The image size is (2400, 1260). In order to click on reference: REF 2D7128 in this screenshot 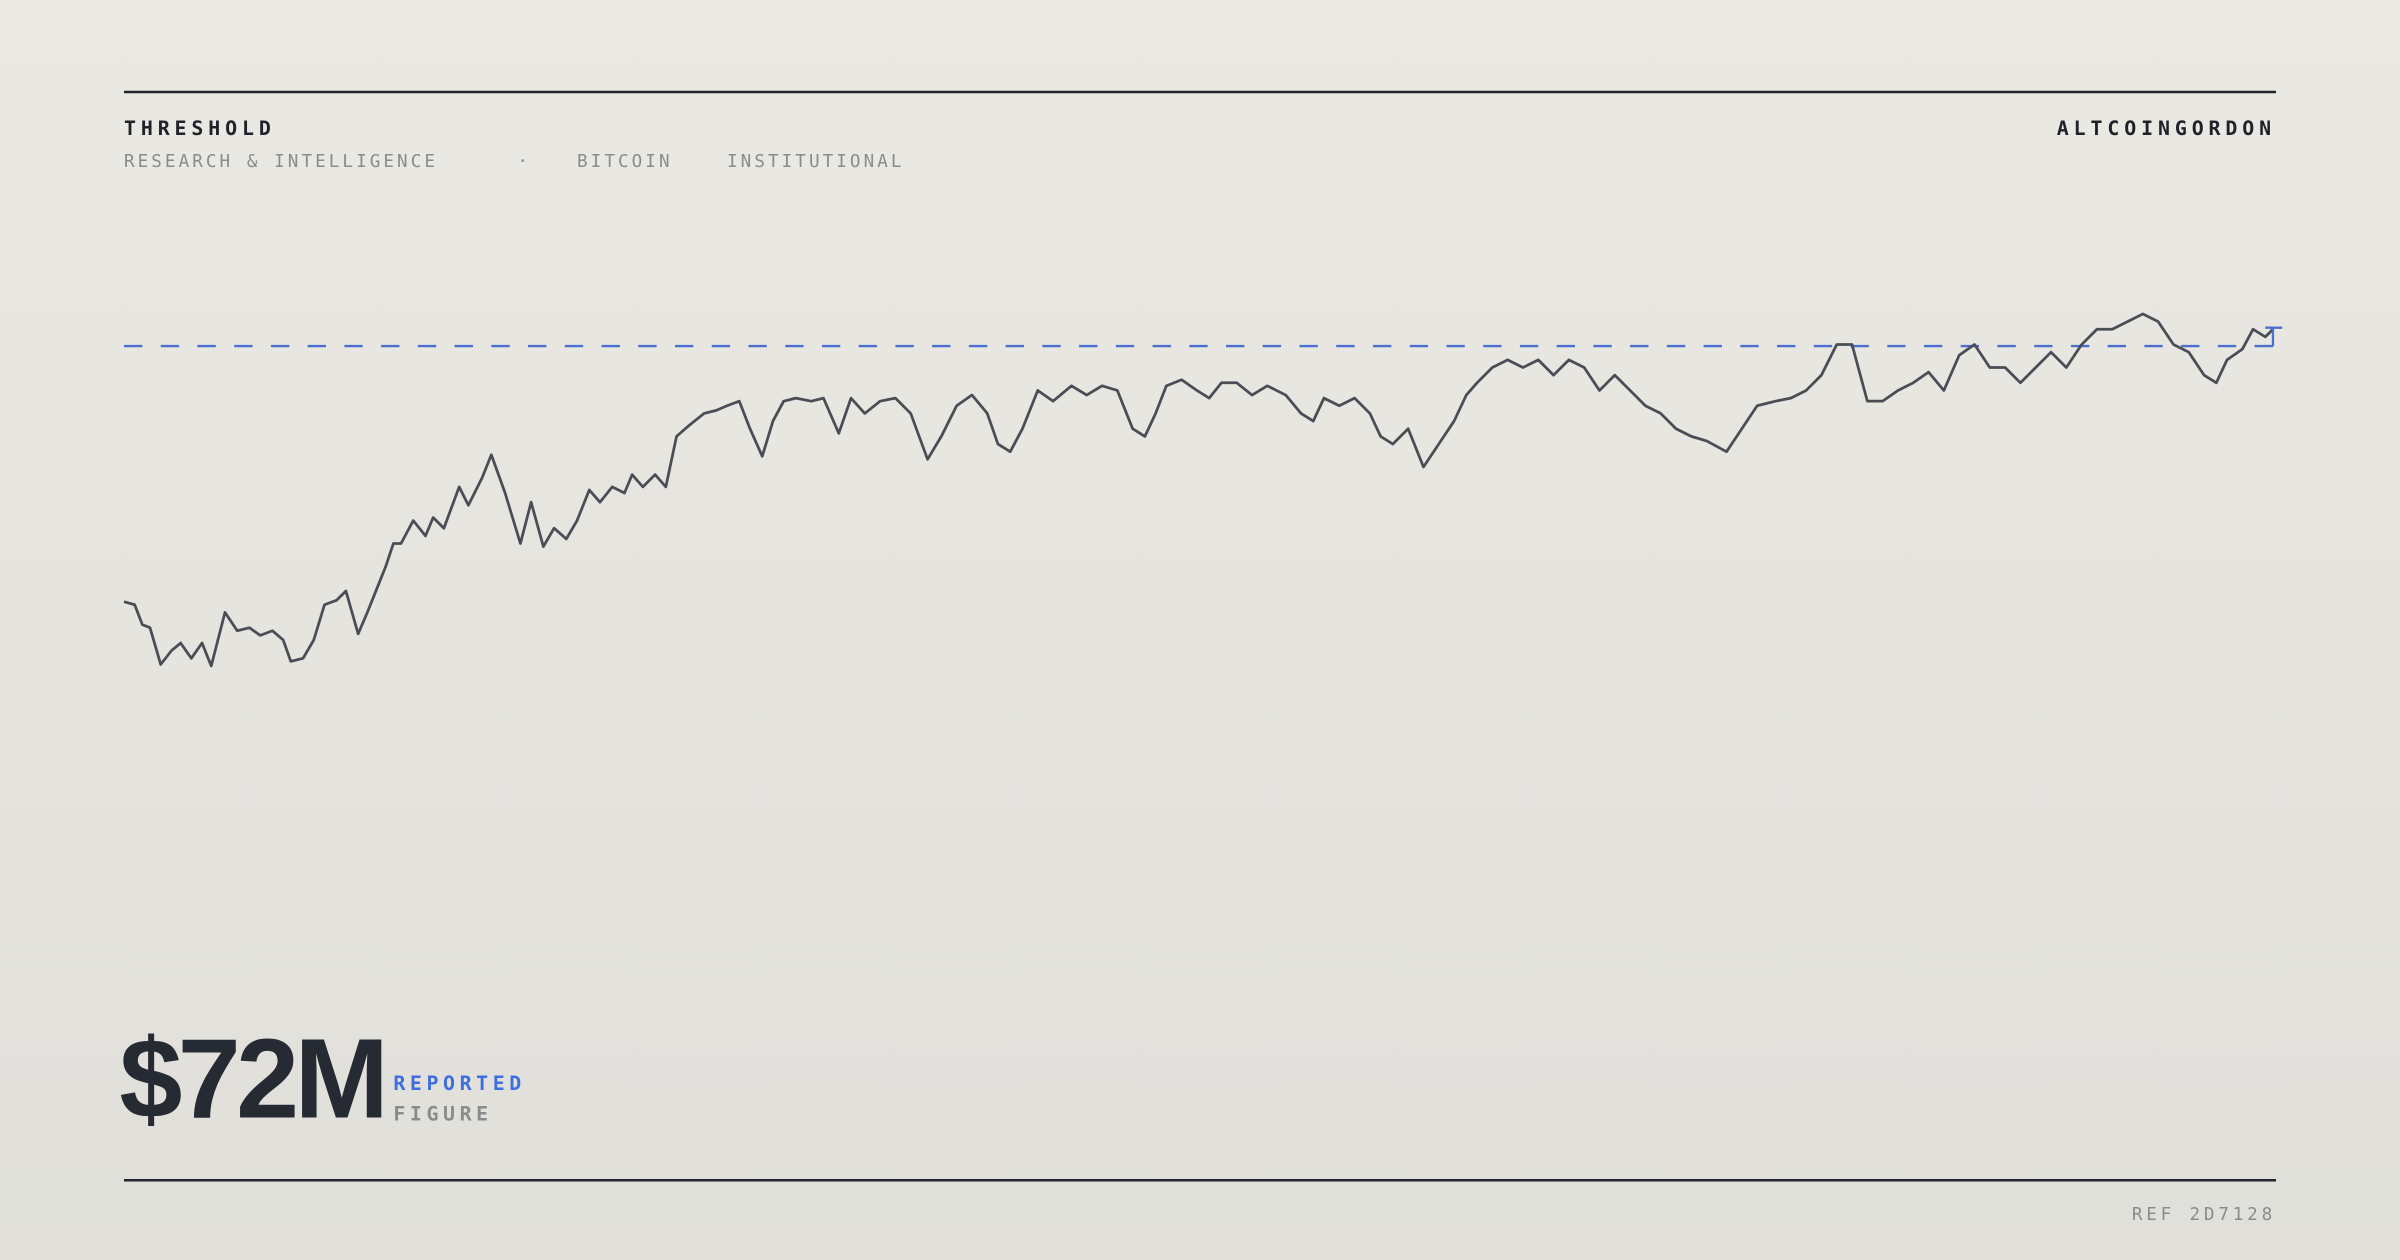, I will do `click(2204, 1215)`.